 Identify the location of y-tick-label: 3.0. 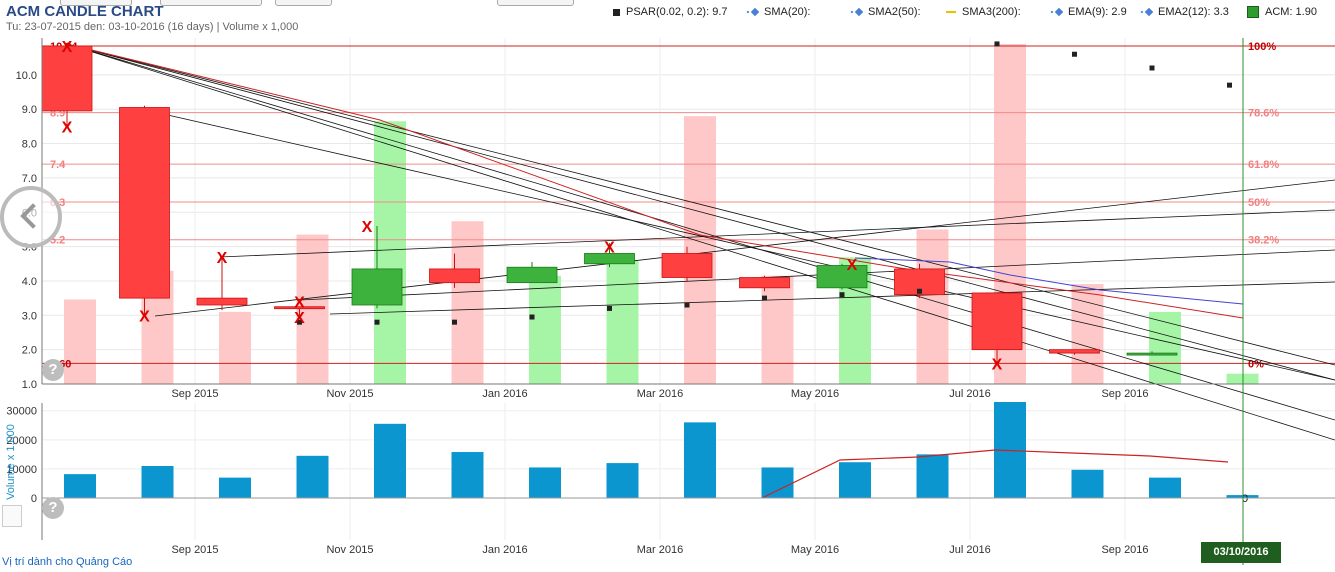
(29, 316).